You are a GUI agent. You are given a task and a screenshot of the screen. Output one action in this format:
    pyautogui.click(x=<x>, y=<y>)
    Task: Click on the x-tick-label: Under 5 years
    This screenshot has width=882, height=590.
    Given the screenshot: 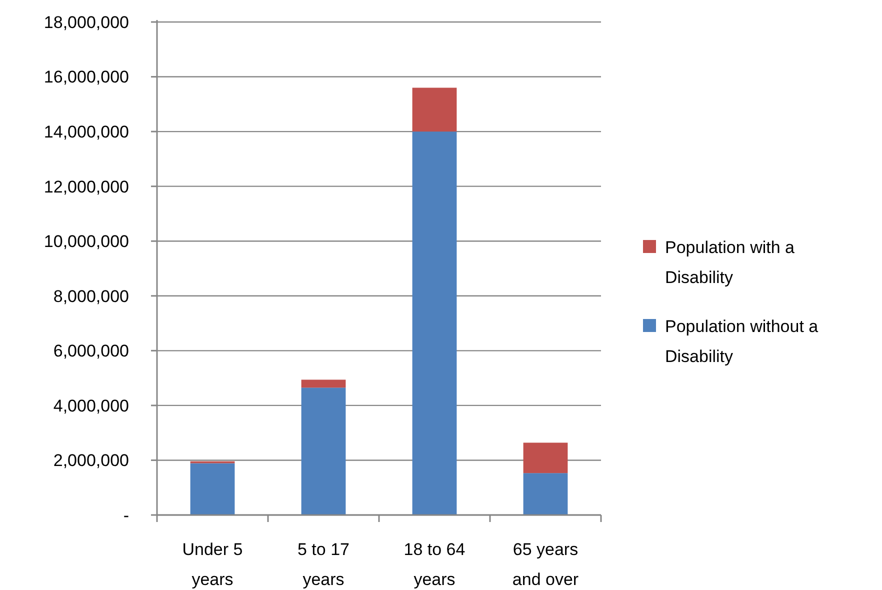 What is the action you would take?
    pyautogui.click(x=212, y=564)
    